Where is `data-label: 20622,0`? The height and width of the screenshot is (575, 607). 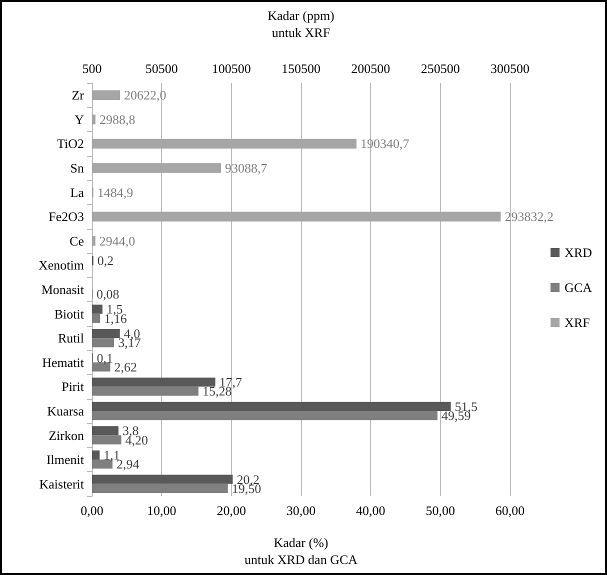 data-label: 20622,0 is located at coordinates (145, 95).